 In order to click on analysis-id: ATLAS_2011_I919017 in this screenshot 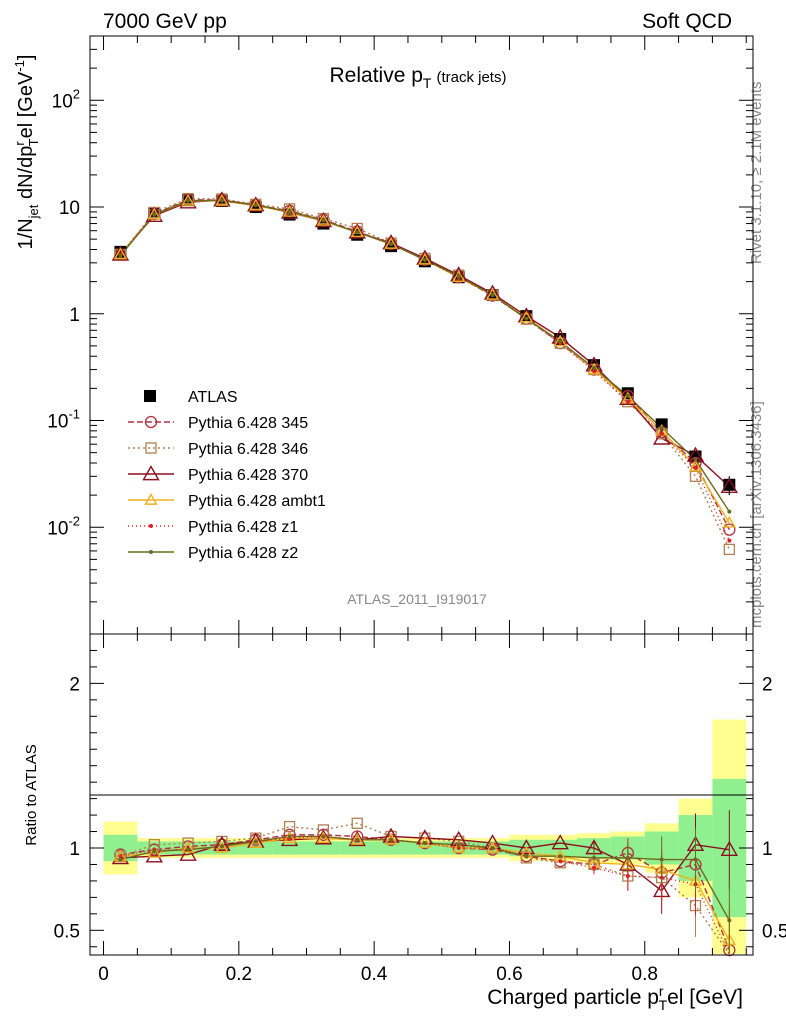, I will do `click(417, 599)`.